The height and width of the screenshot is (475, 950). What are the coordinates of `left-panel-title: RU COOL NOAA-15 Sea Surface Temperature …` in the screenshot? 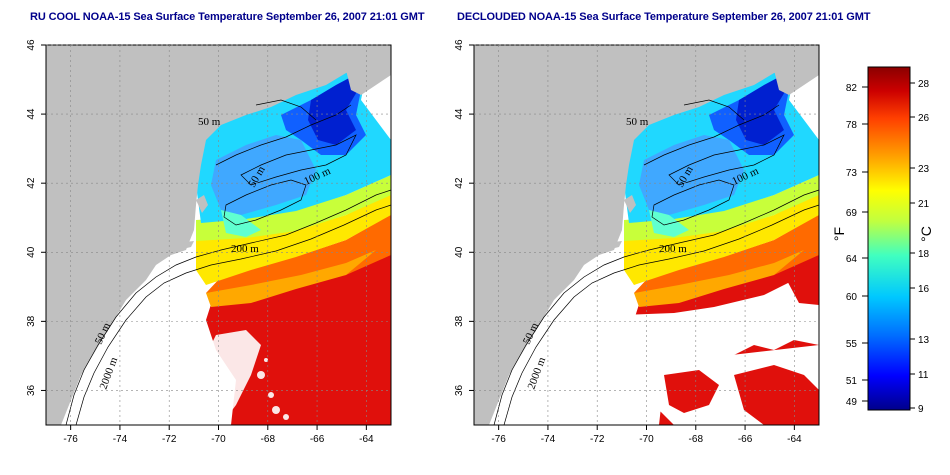 It's located at (227, 17).